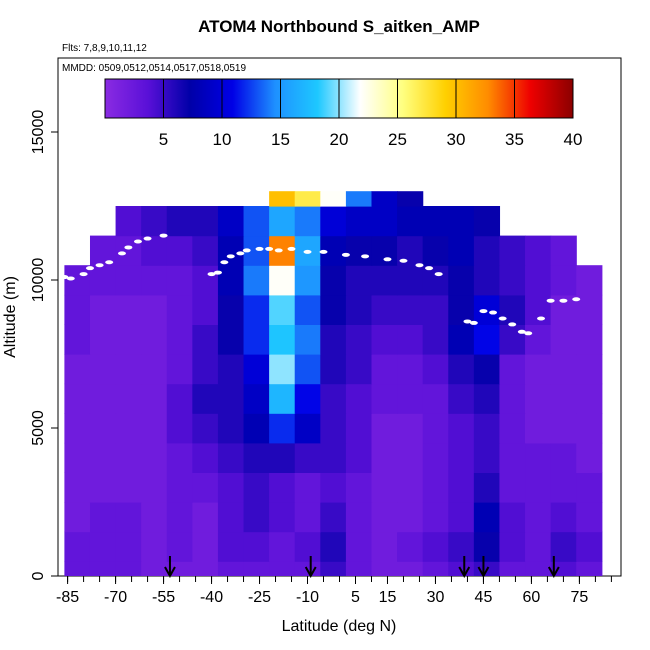  I want to click on colorbar-ticks: 5 10 15 20 25 30 35 40, so click(371, 114).